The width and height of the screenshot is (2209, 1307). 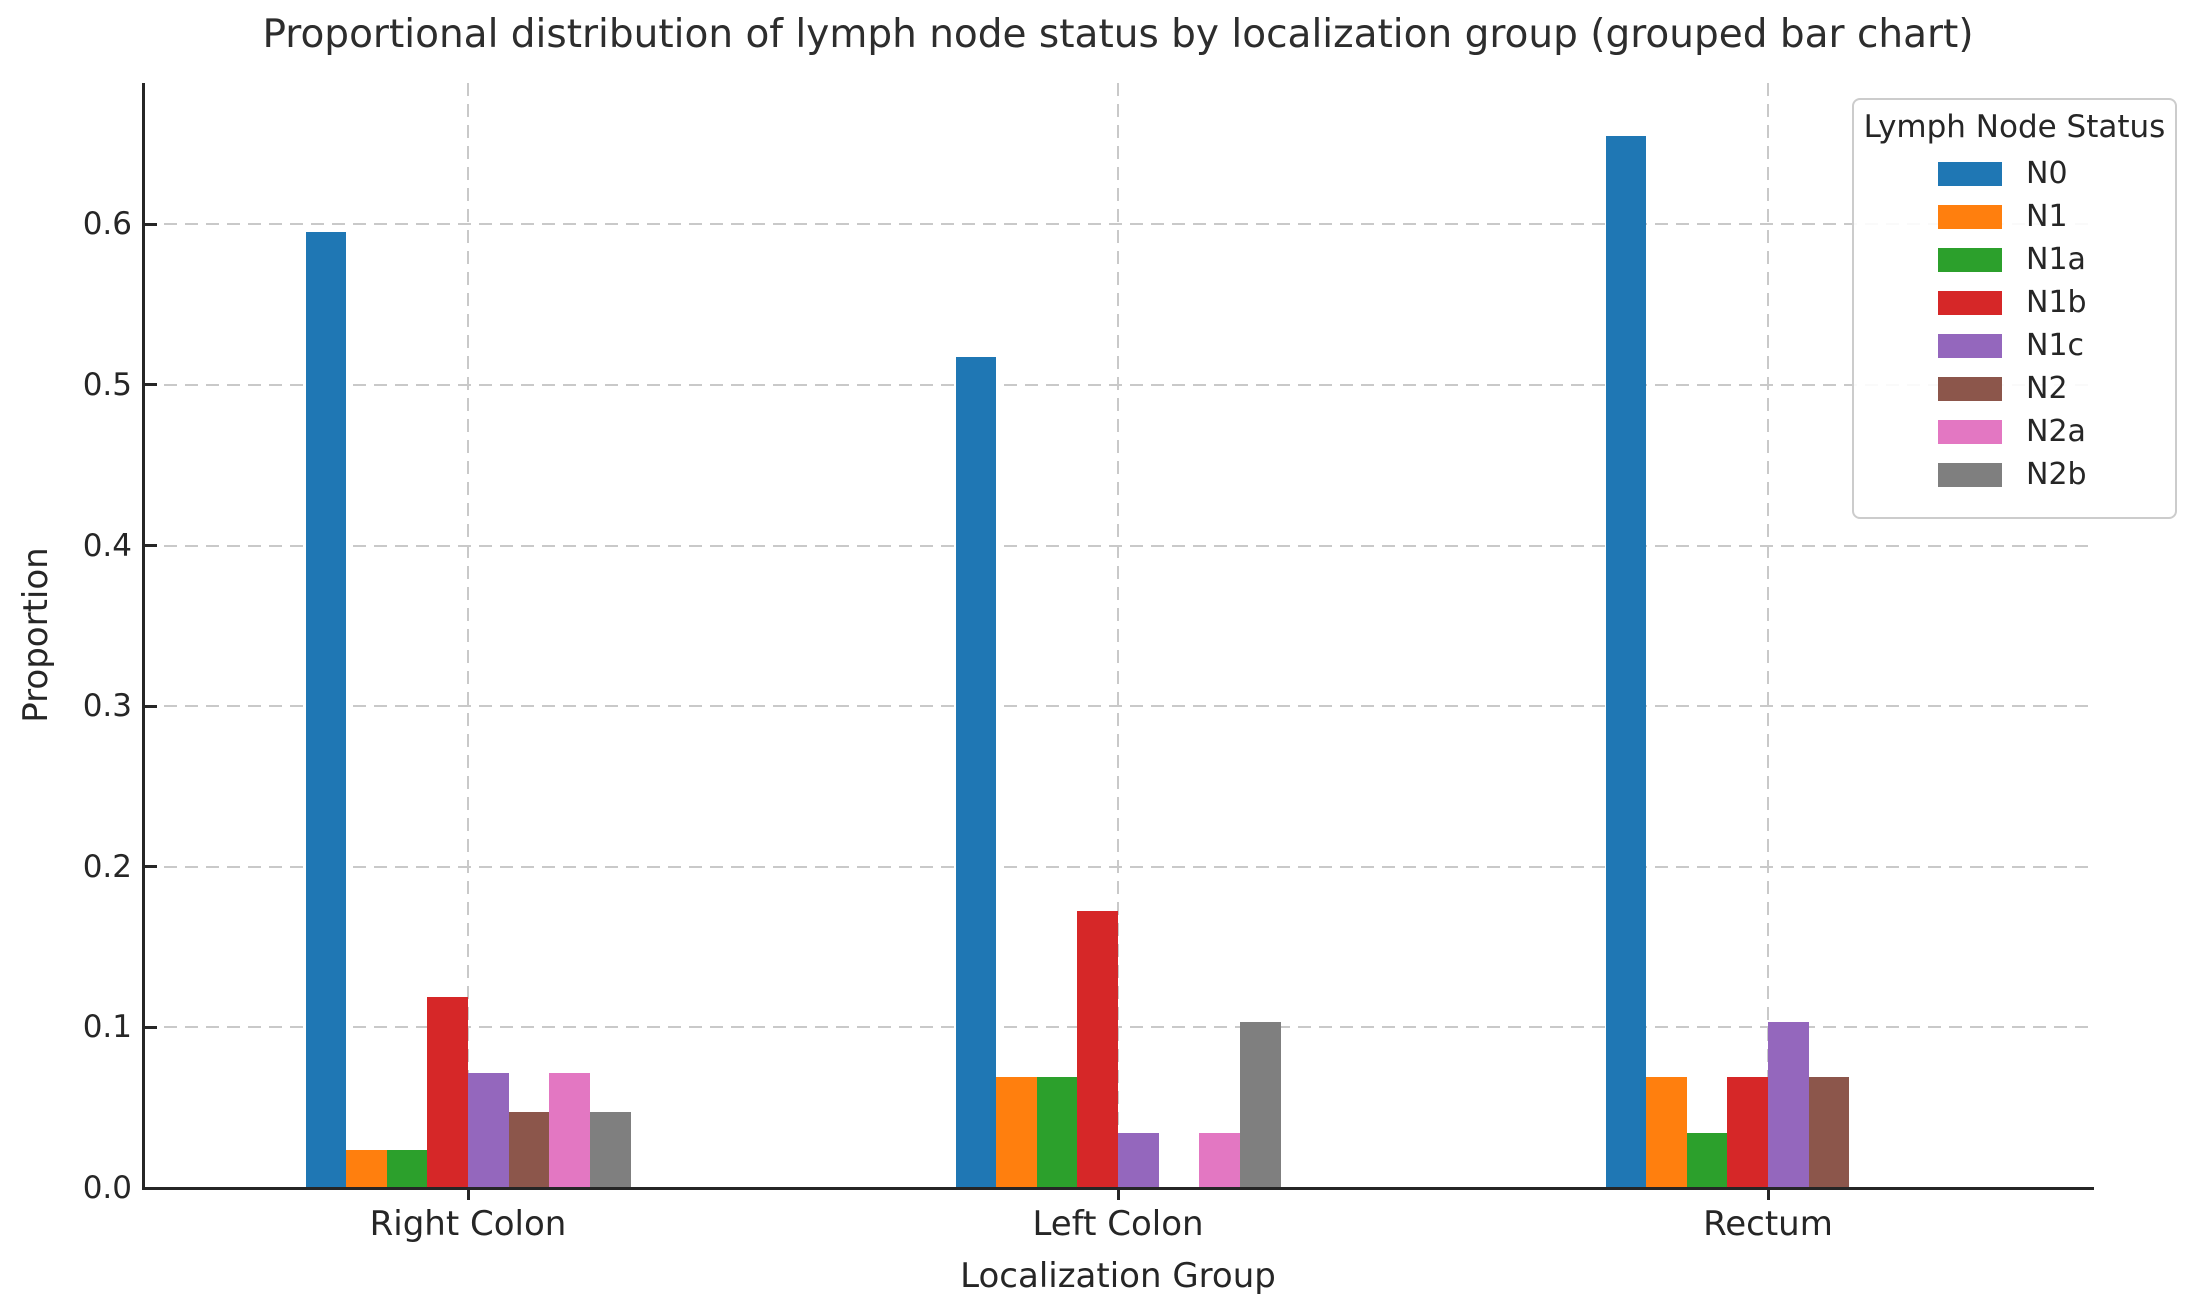 I want to click on bar-left-colon-n1b, so click(x=1097, y=1049).